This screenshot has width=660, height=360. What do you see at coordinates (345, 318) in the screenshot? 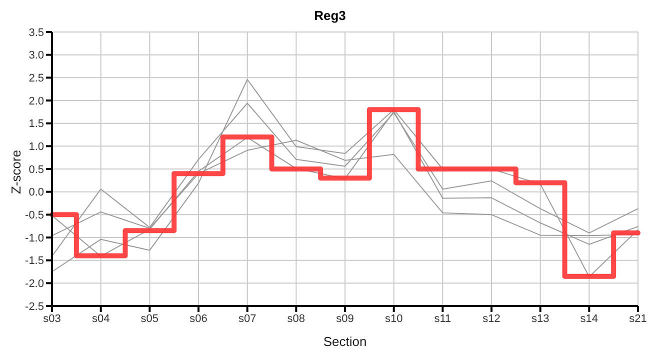
I see `x-tick-label: s09` at bounding box center [345, 318].